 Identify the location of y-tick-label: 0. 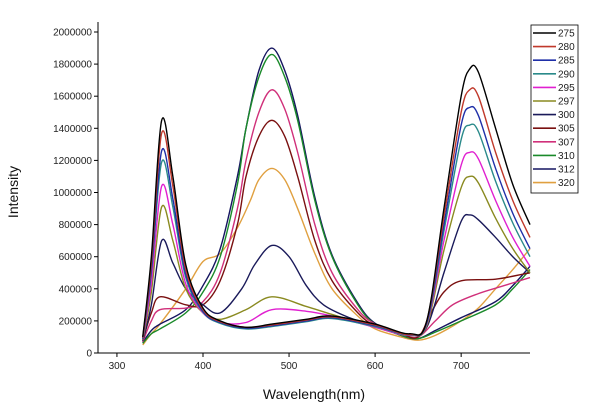
(89, 354).